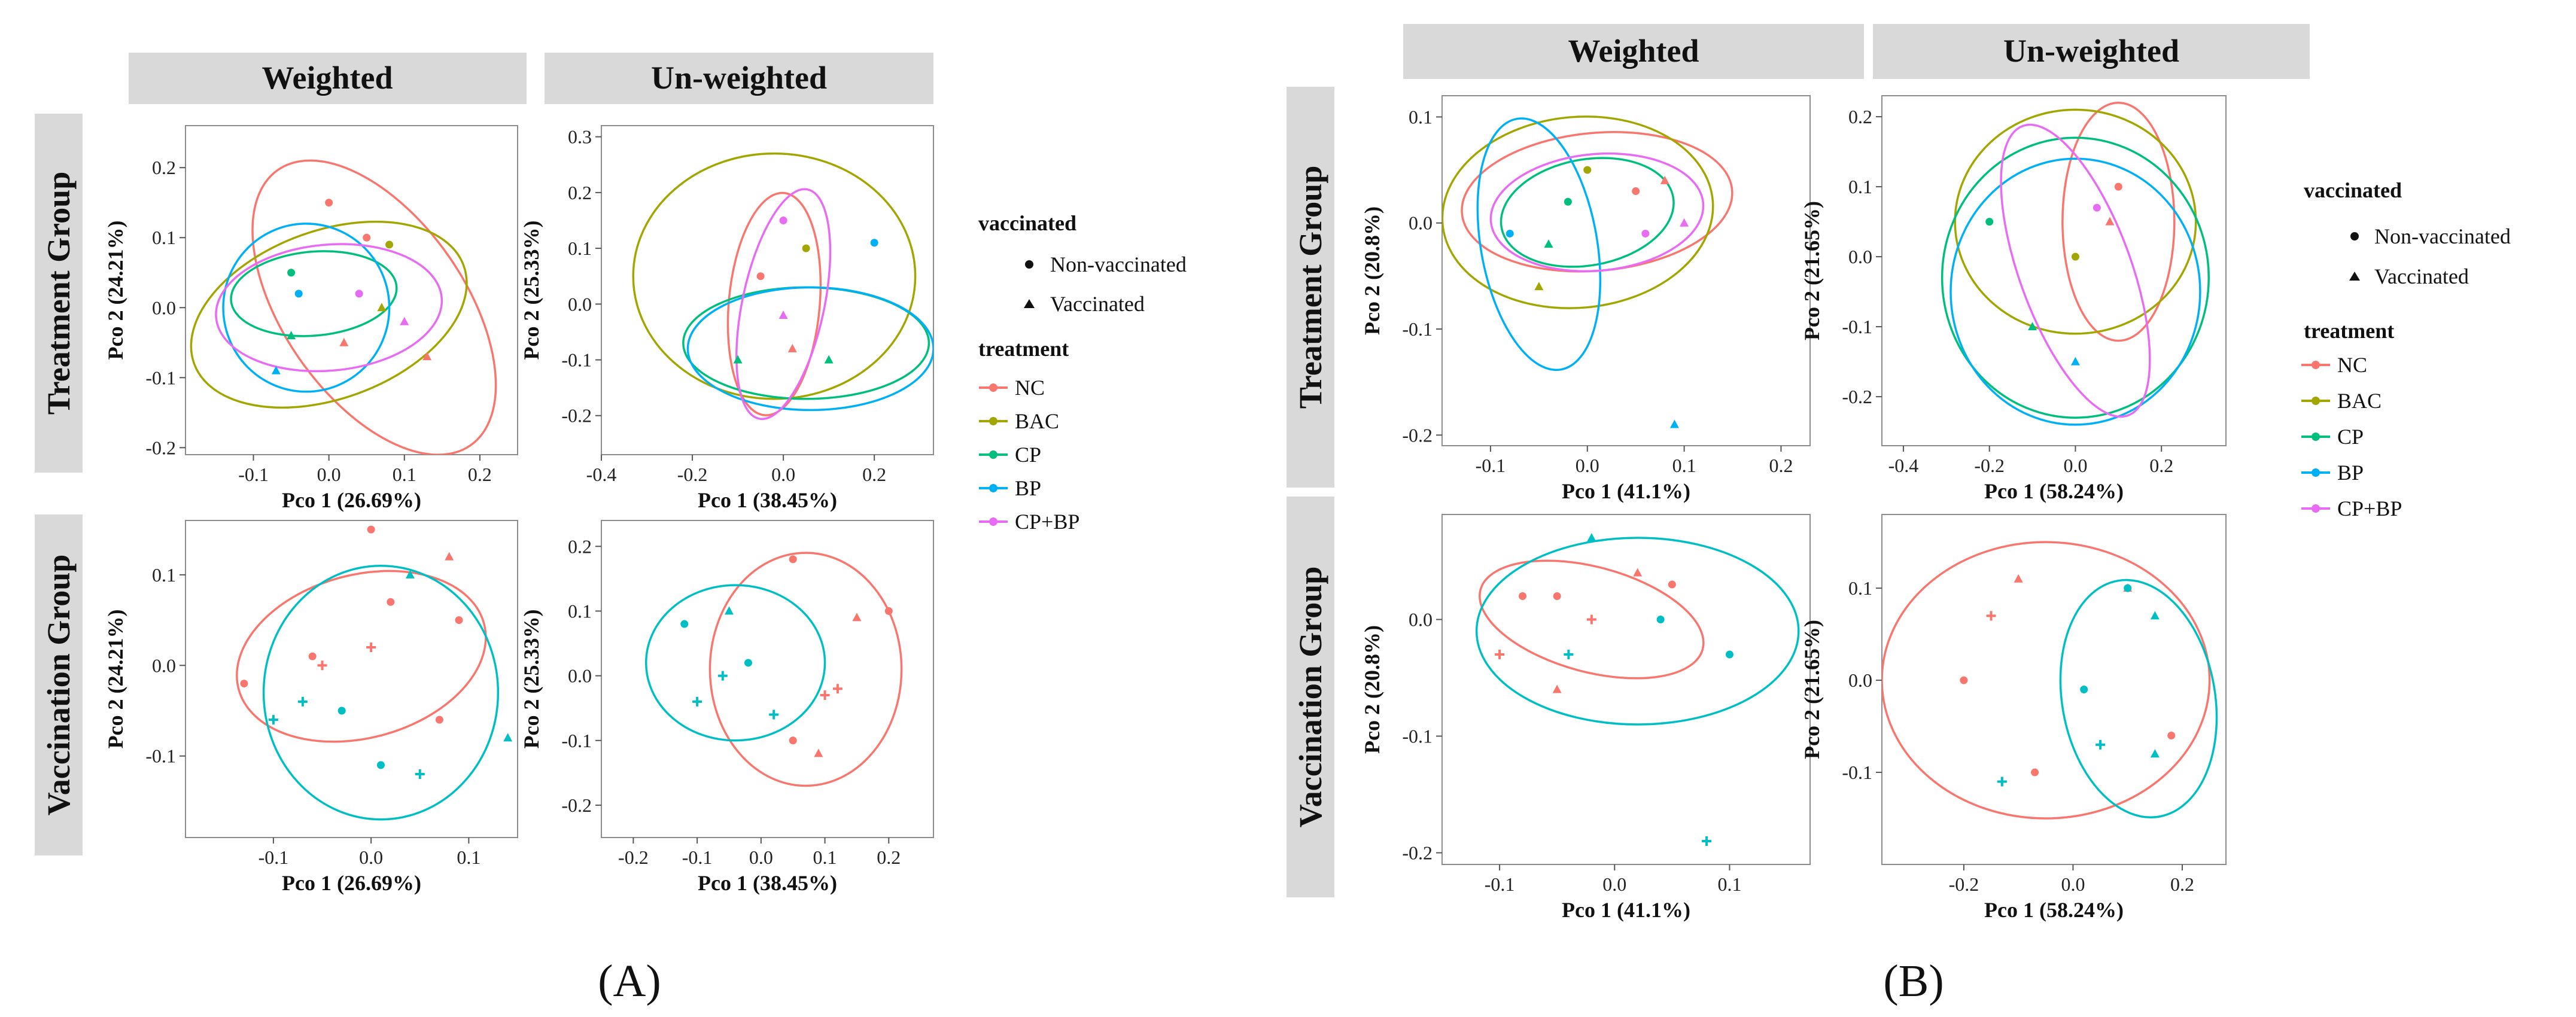  What do you see at coordinates (2316, 472) in the screenshot?
I see `legend-key-dot-bp` at bounding box center [2316, 472].